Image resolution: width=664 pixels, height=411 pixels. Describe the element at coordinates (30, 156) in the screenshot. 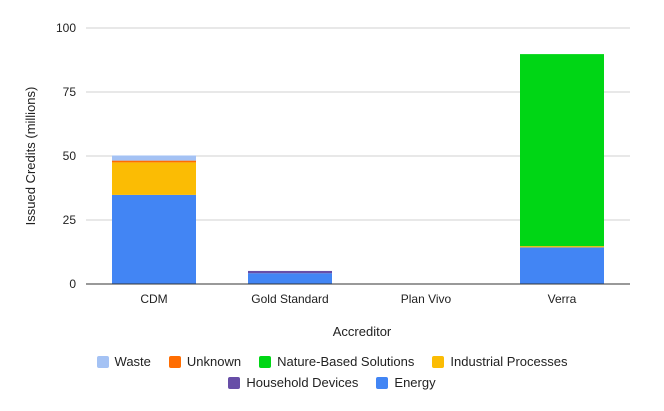

I see `y-axis-label: Issued Credits (millions)` at that location.